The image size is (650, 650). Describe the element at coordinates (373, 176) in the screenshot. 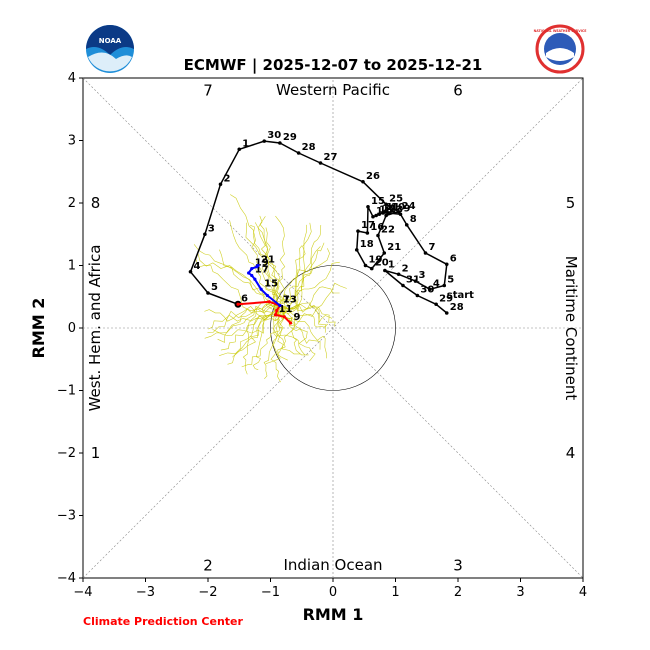

I see `data-label: 26` at that location.